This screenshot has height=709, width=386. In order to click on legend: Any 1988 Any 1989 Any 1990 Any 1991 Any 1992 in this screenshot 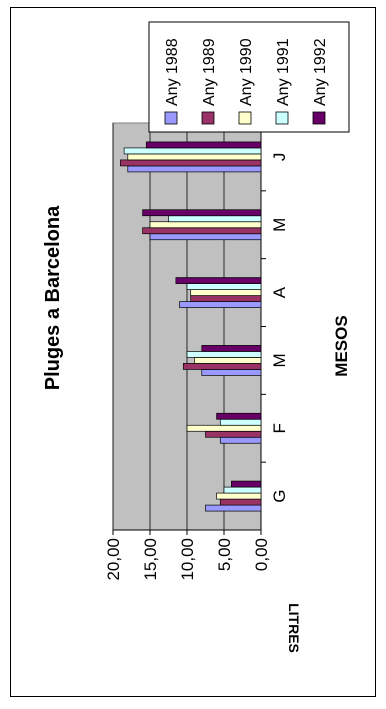, I will do `click(249, 77)`.